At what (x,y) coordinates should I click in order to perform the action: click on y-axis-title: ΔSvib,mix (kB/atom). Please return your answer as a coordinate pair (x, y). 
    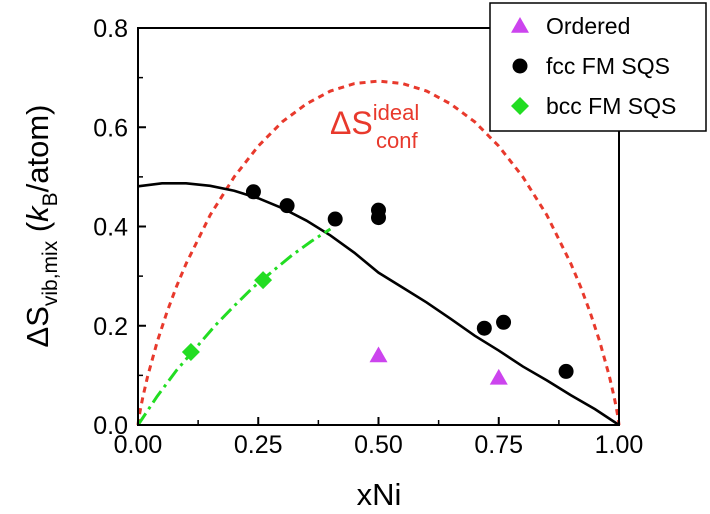
    Looking at the image, I should click on (41, 225).